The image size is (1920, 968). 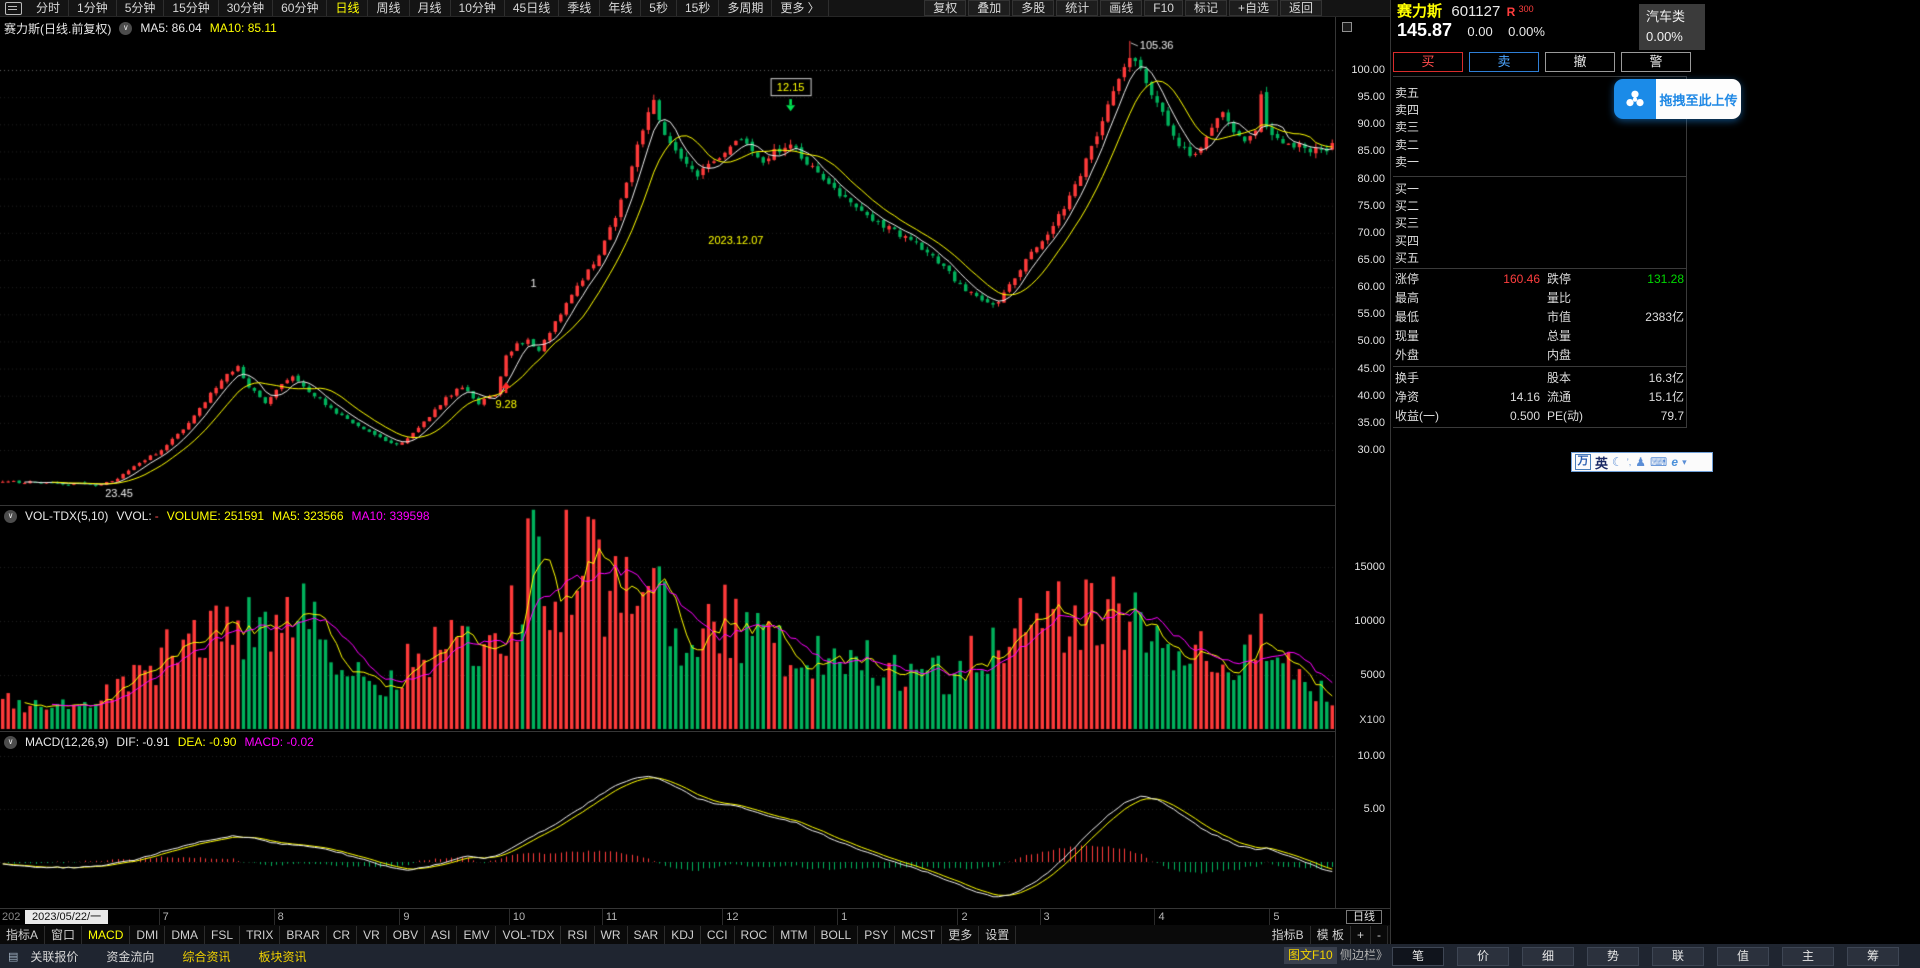 What do you see at coordinates (998, 934) in the screenshot?
I see `indicator-tab-设置: 设置` at bounding box center [998, 934].